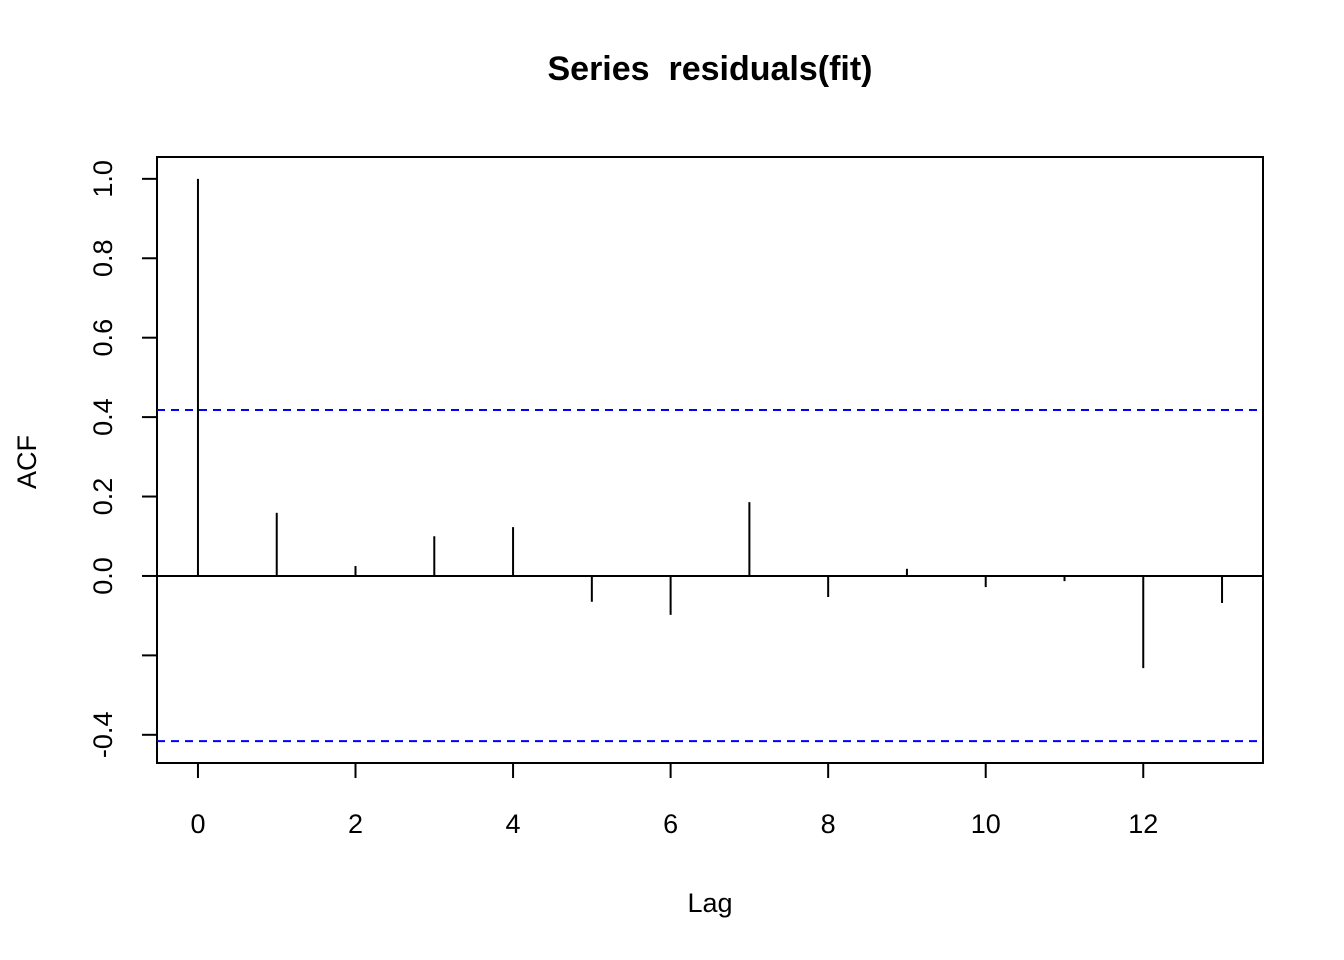  Describe the element at coordinates (103, 417) in the screenshot. I see `y-tick-label: 0.4` at that location.